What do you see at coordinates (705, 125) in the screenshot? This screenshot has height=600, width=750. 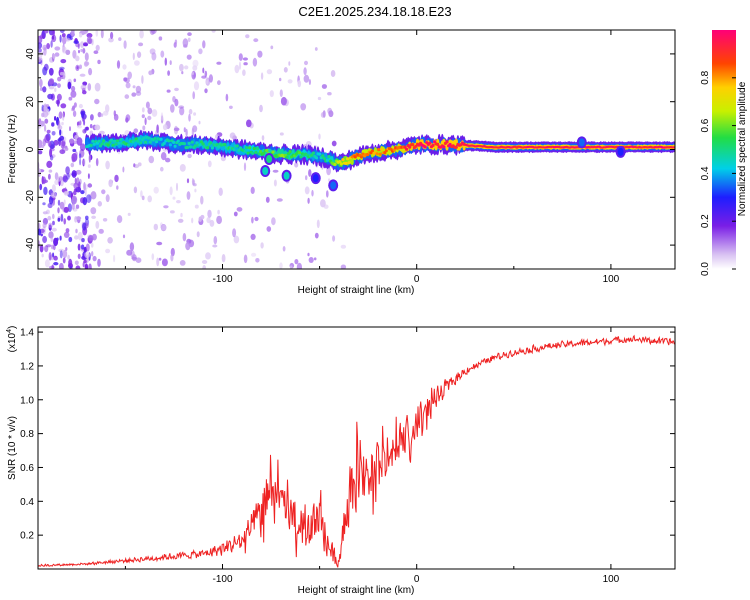 I see `colorbar-tick-label: 0.6` at bounding box center [705, 125].